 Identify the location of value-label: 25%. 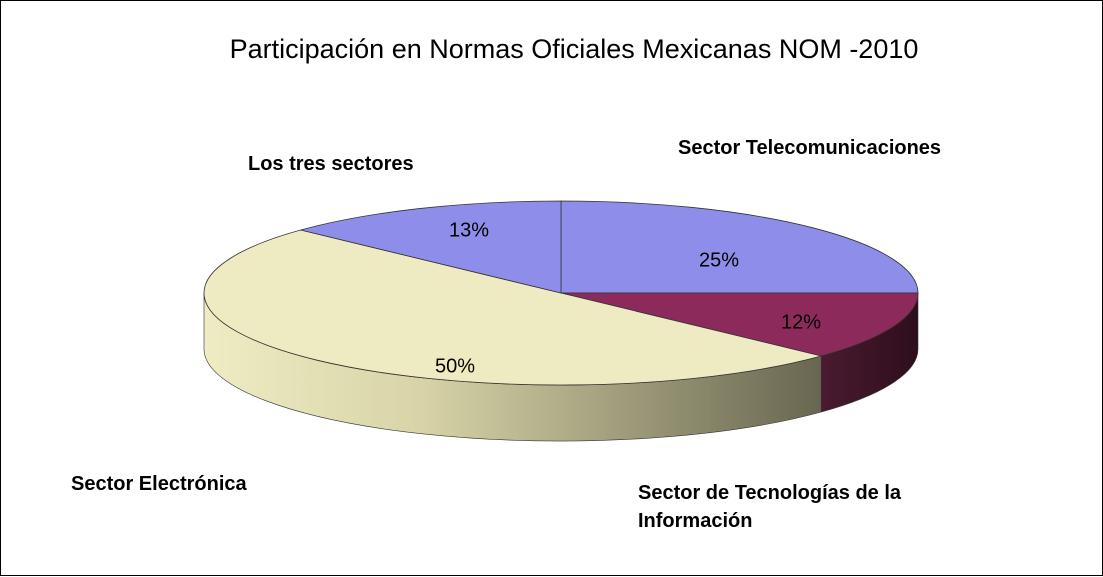
(719, 260).